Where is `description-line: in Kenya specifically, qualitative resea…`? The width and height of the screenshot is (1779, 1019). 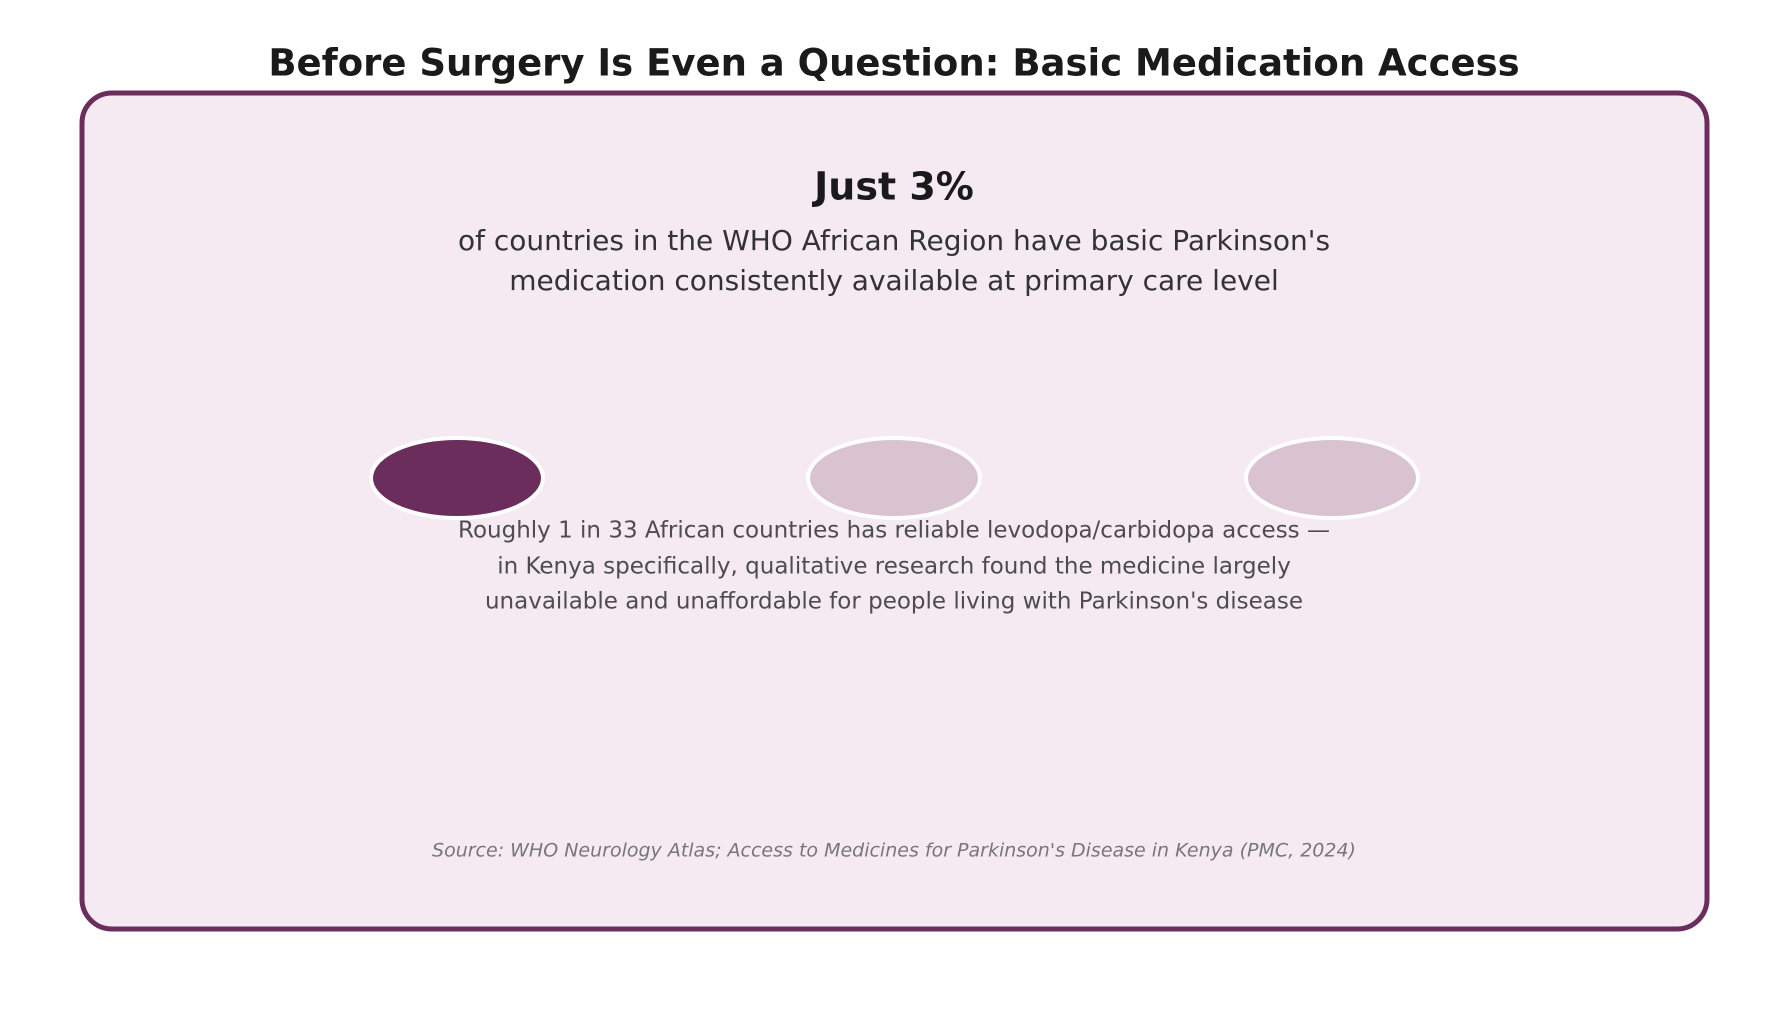 description-line: in Kenya specifically, qualitative resea… is located at coordinates (894, 567).